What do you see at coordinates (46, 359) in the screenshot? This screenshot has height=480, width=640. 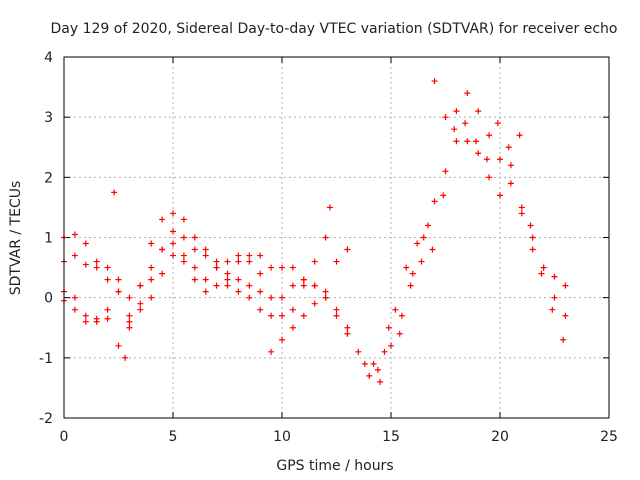 I see `y-tick-label: -1` at bounding box center [46, 359].